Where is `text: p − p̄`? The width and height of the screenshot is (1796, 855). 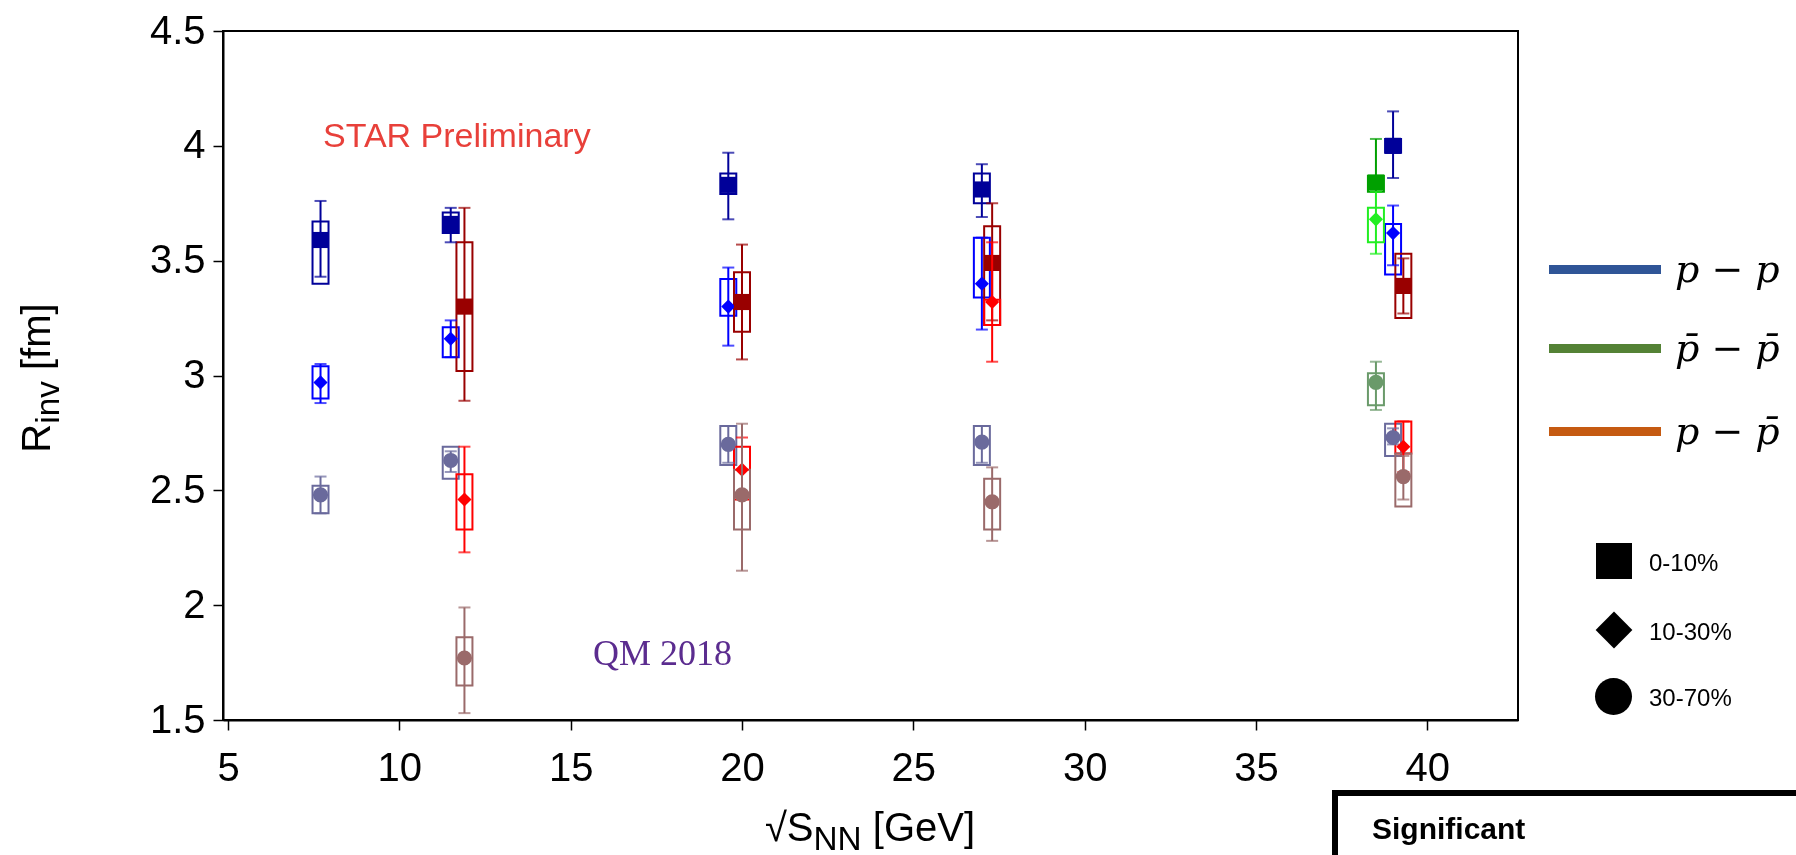
text: p − p̄ is located at coordinates (1727, 431).